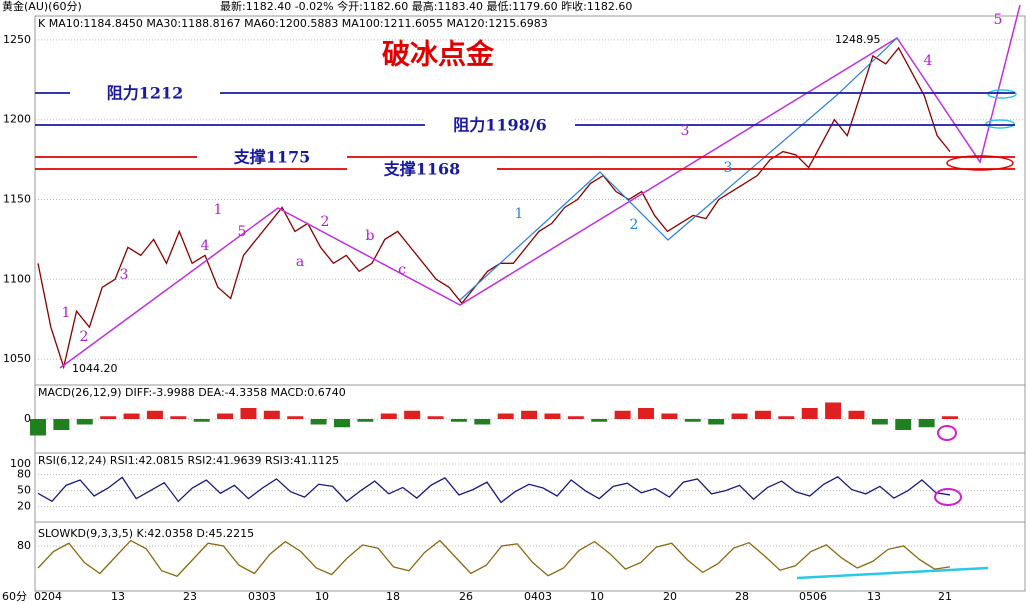  Describe the element at coordinates (14, 596) in the screenshot. I see `period: 60分` at that location.